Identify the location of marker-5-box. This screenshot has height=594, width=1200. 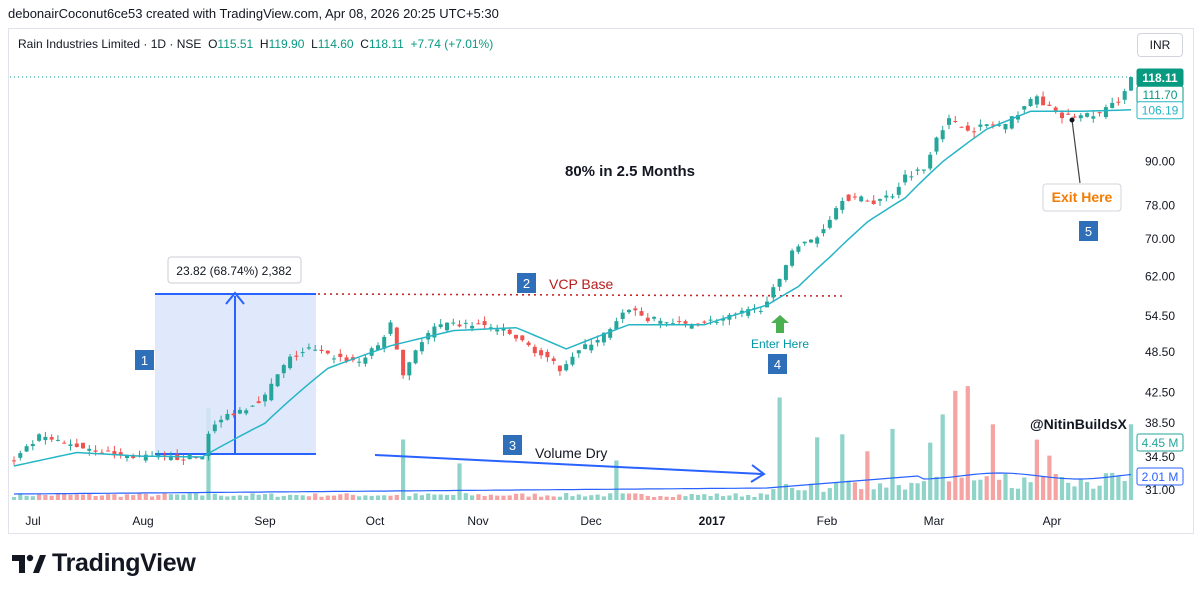
(1088, 231).